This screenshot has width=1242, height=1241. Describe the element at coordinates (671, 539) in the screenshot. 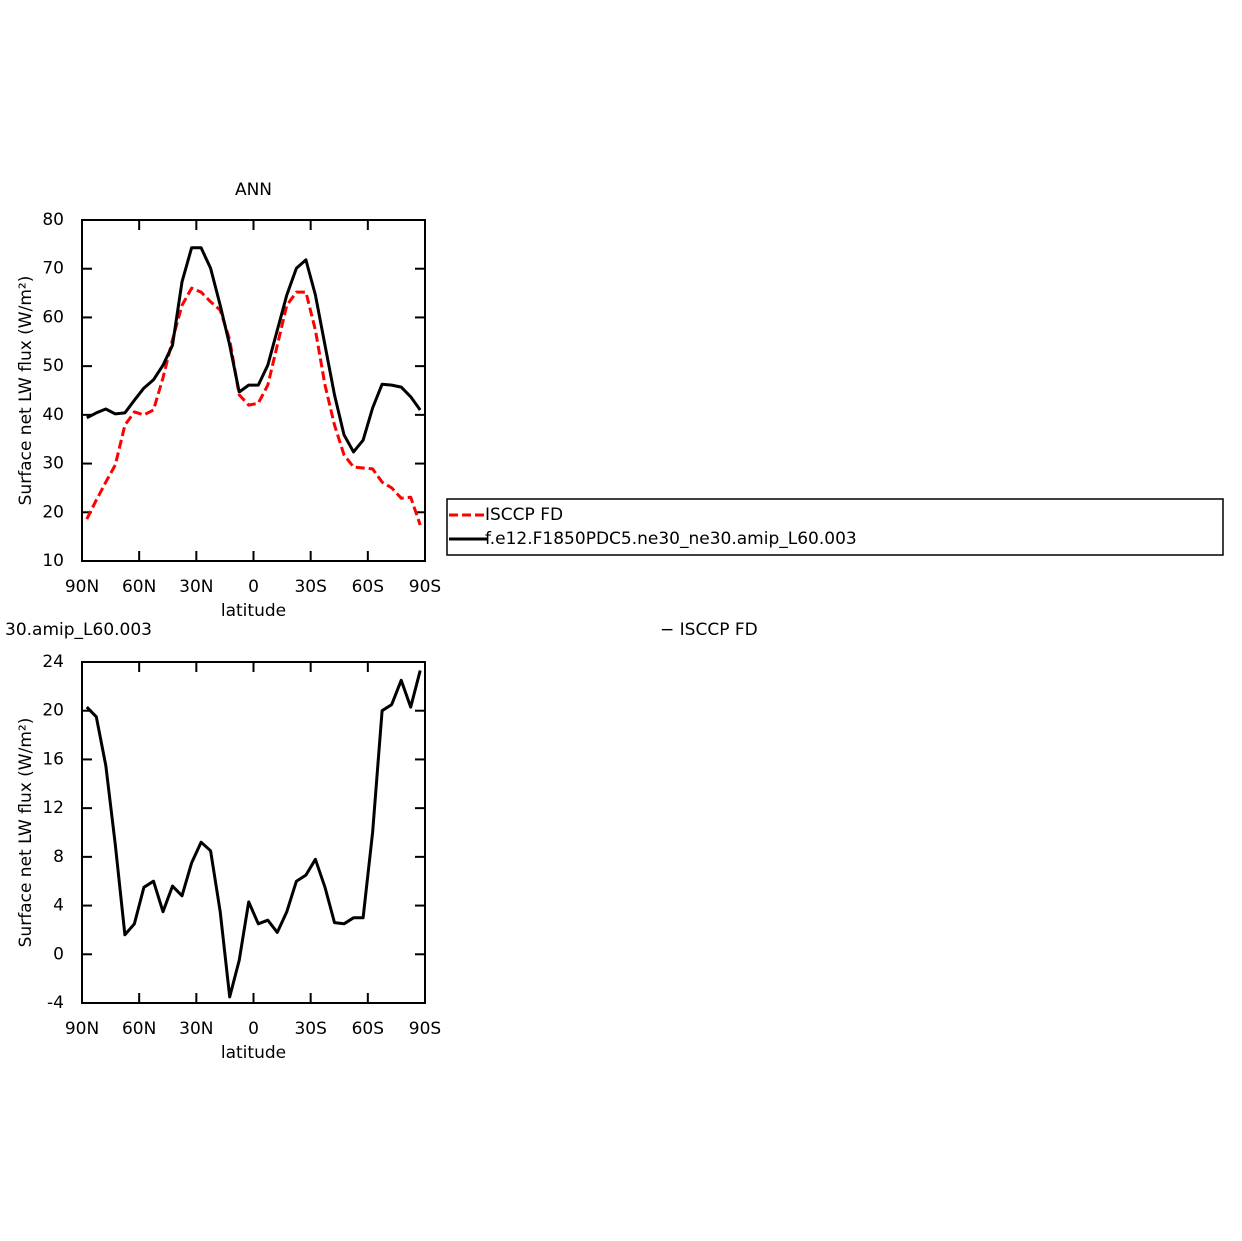

I see `legend-label: f.e12.F1850PDC5.ne30_ne30.amip_L60.003` at that location.